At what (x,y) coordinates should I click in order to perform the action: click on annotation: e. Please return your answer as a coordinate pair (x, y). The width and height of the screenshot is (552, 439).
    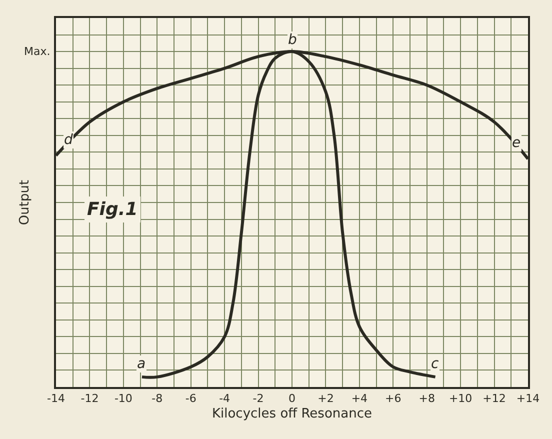
    Looking at the image, I should click on (516, 143).